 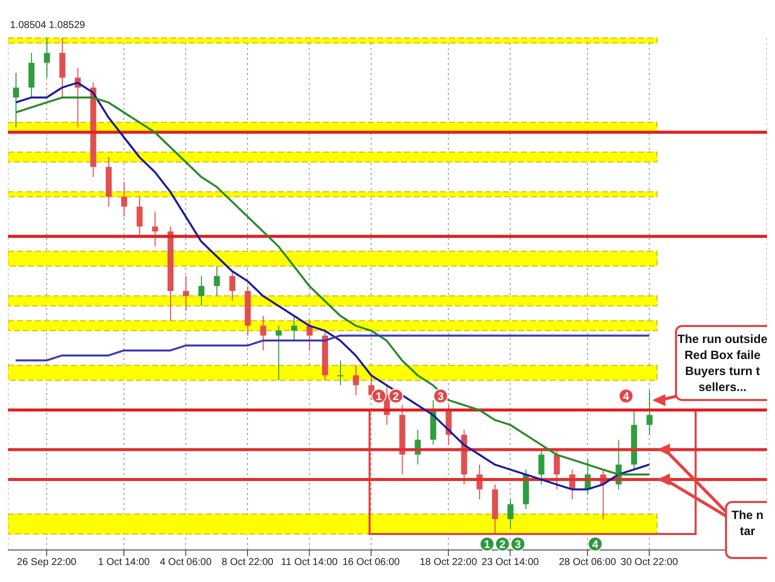 I want to click on annotation: 1, so click(x=379, y=397).